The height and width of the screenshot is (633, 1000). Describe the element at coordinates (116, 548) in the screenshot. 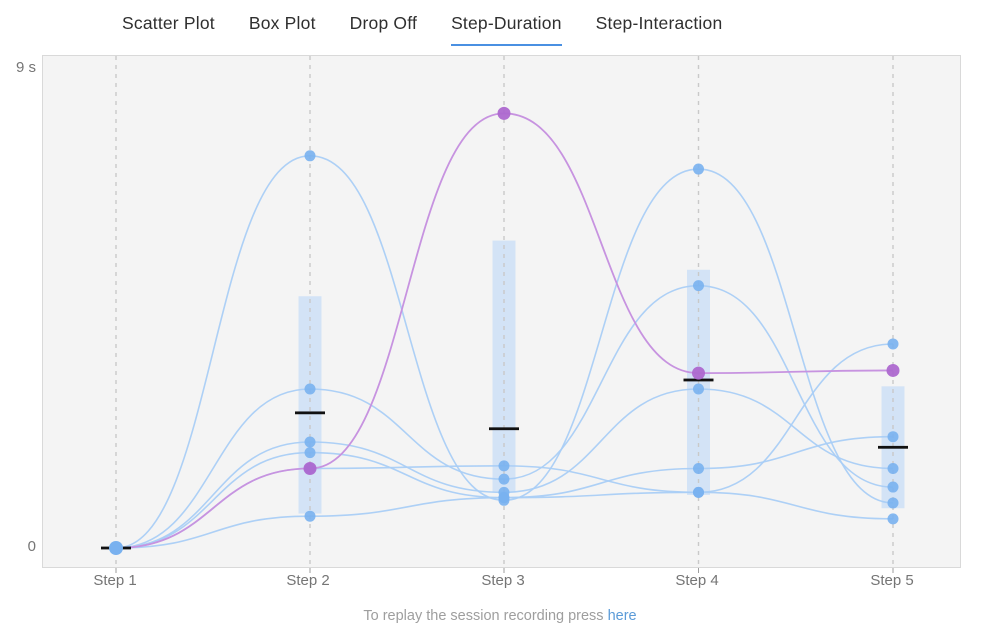

I see `data-point-start` at that location.